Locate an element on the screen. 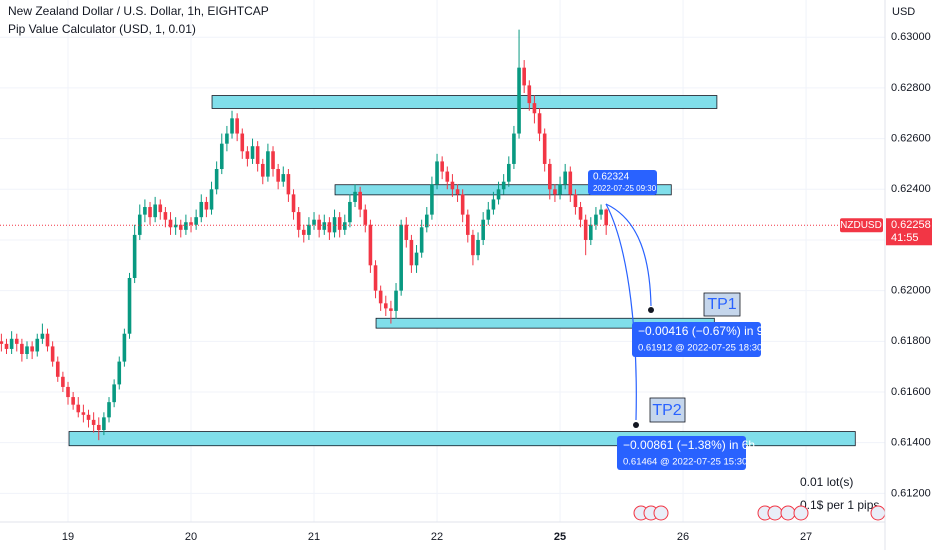  y-tick-label: 0.61200 is located at coordinates (911, 493).